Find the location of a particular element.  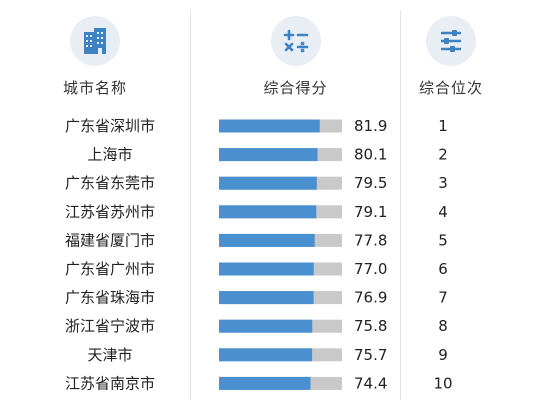

city-label: 广东省广州市 is located at coordinates (110, 269).